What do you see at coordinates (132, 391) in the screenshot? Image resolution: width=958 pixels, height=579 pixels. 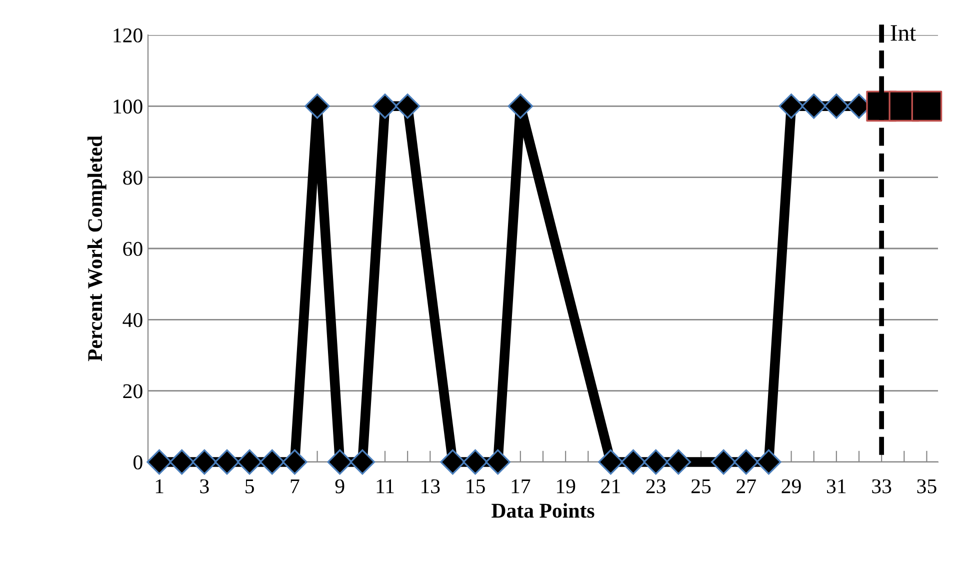 I see `y-tick-label: 20` at bounding box center [132, 391].